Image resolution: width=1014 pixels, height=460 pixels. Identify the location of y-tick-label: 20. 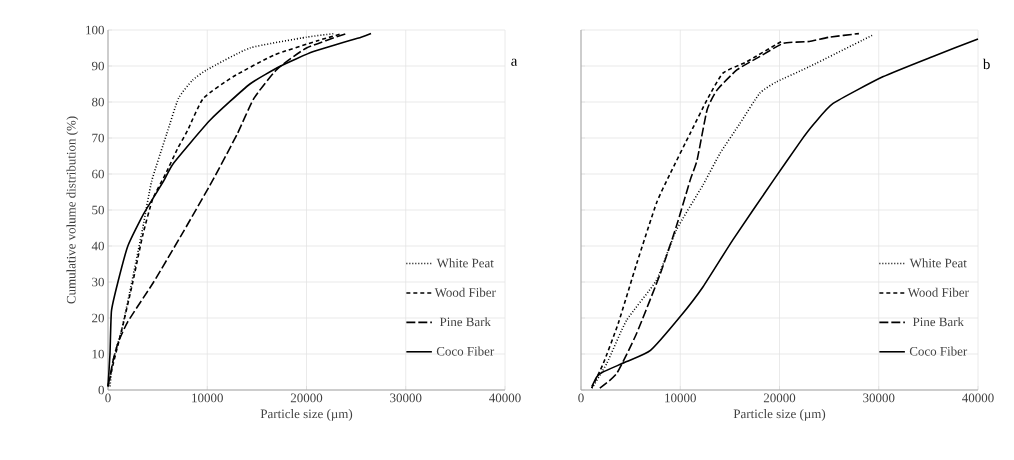
(98, 318).